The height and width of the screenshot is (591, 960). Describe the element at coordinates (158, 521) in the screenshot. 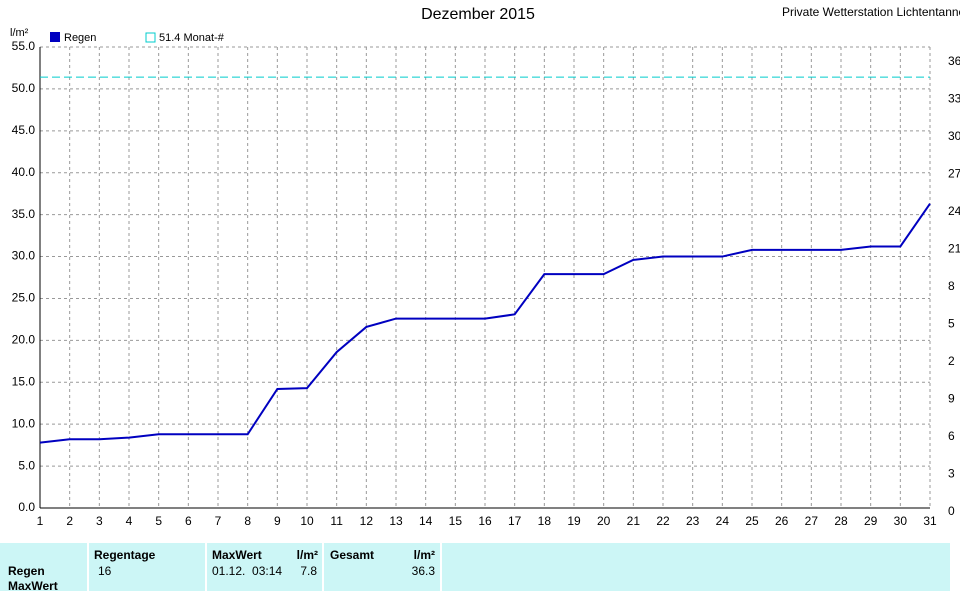

I see `x-tick-label: 5` at that location.